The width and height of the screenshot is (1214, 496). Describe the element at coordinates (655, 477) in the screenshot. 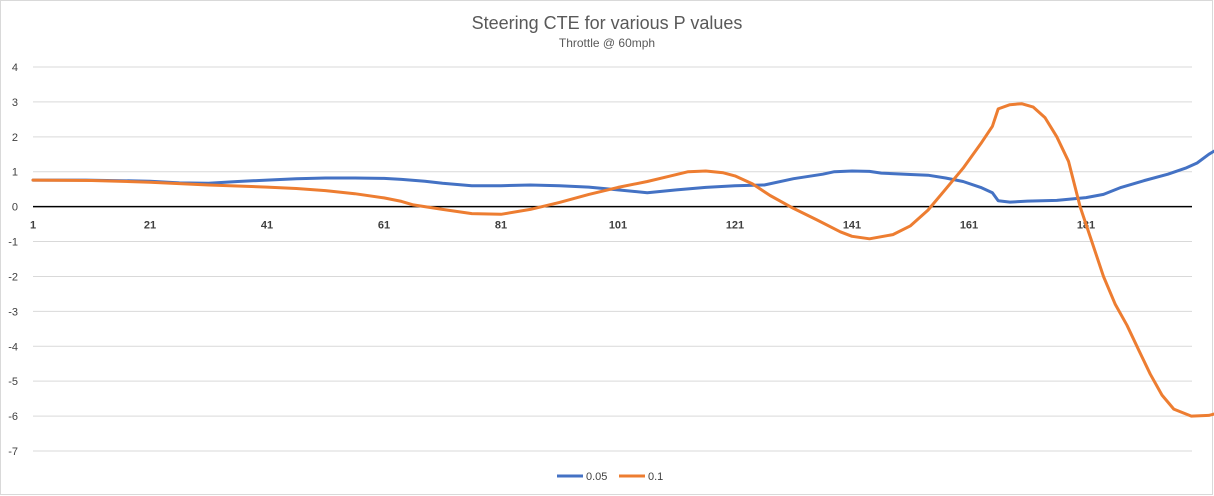

I see `legend-label-series-2: 0.1` at that location.